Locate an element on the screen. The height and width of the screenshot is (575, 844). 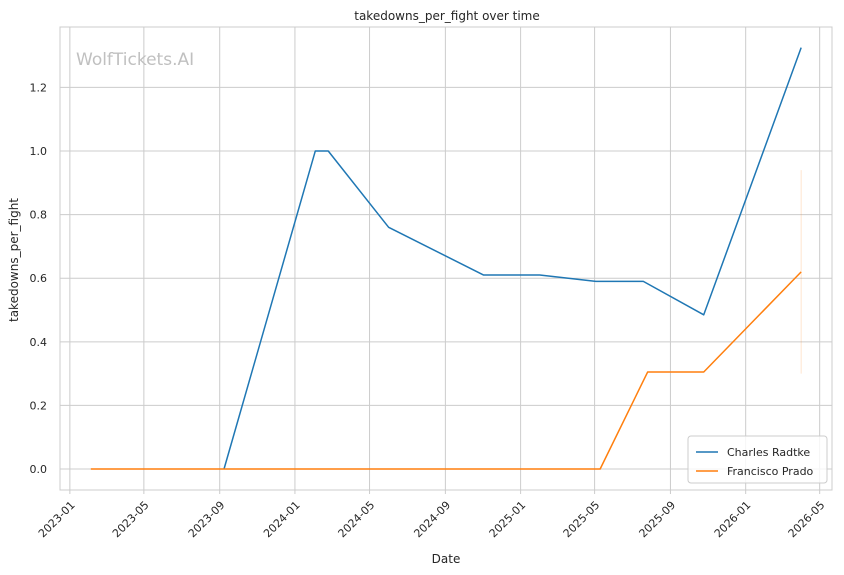
legend: Charles Radtke Francisco Prado is located at coordinates (757, 459).